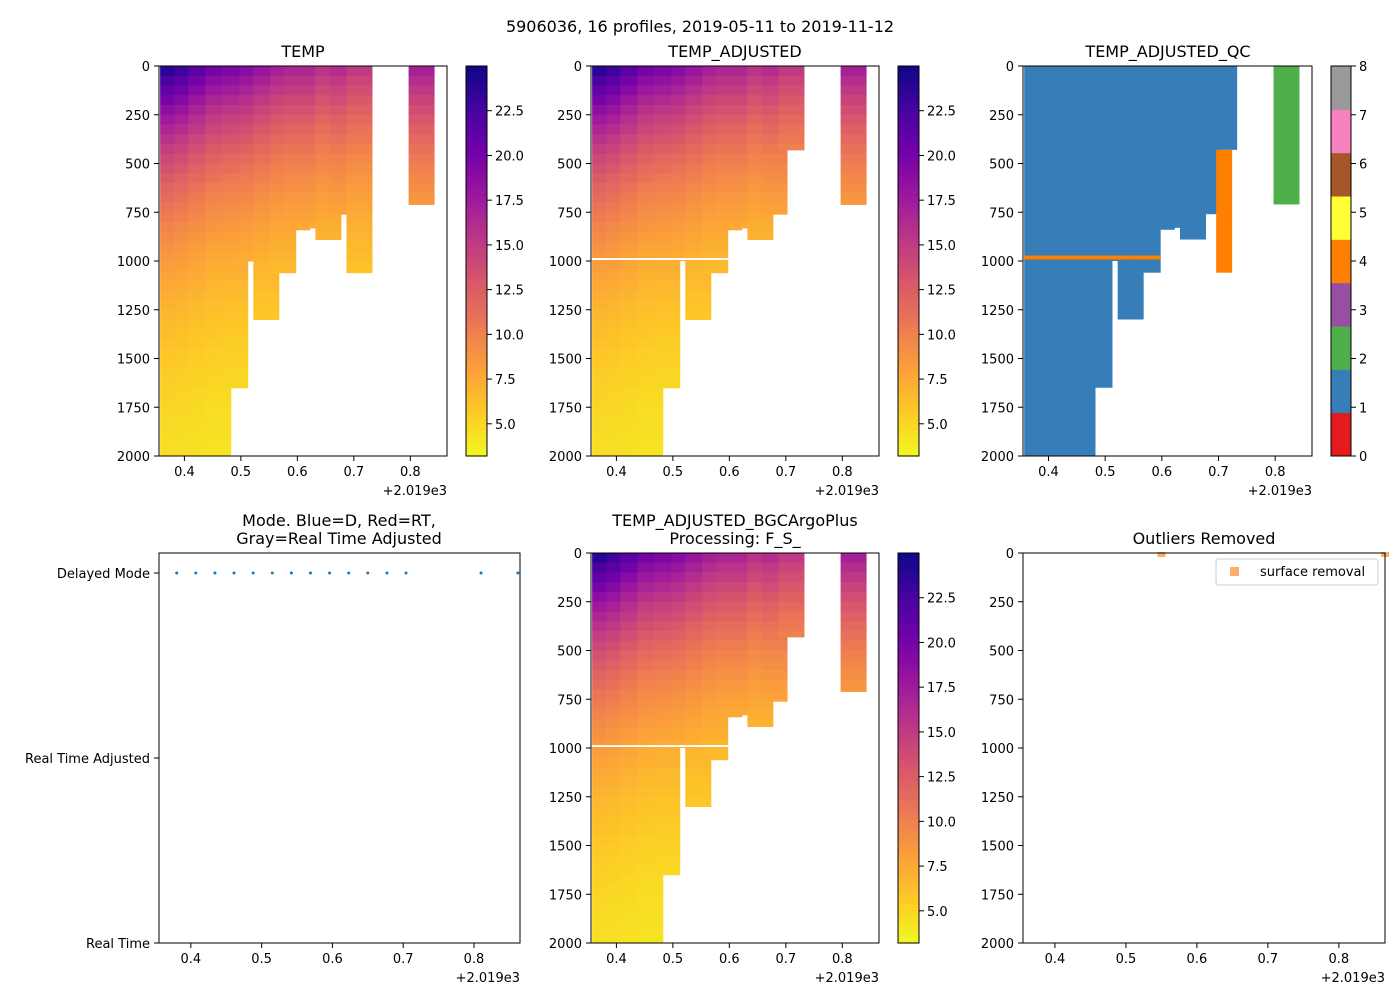 The image size is (1400, 1000). Describe the element at coordinates (118, 944) in the screenshot. I see `y-category-label: Real Time` at that location.